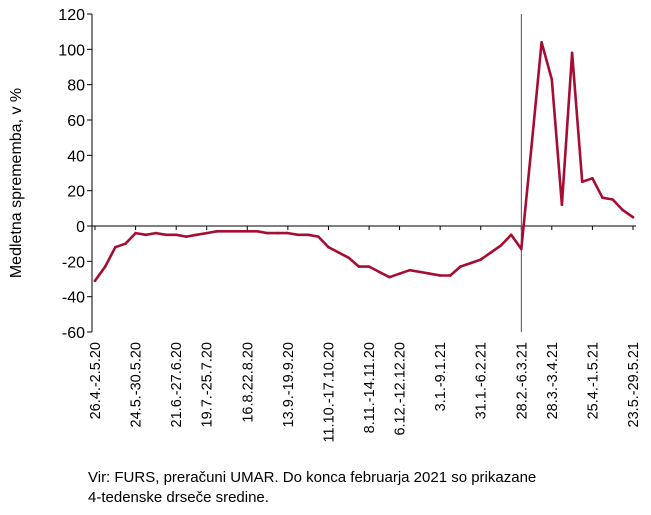 This screenshot has width=651, height=515. Describe the element at coordinates (75, 174) in the screenshot. I see `y-axis: 120 100 80 60 40 20 0 -20 -40 -60` at that location.